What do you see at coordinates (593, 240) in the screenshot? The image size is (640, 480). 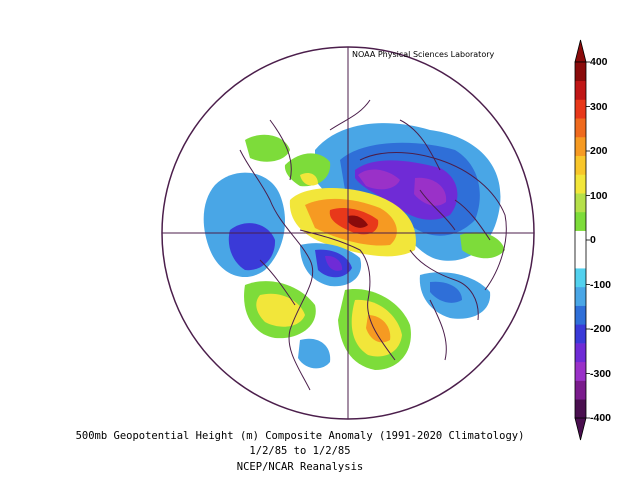 I see `colorbar-tick-label: 0` at bounding box center [593, 240].